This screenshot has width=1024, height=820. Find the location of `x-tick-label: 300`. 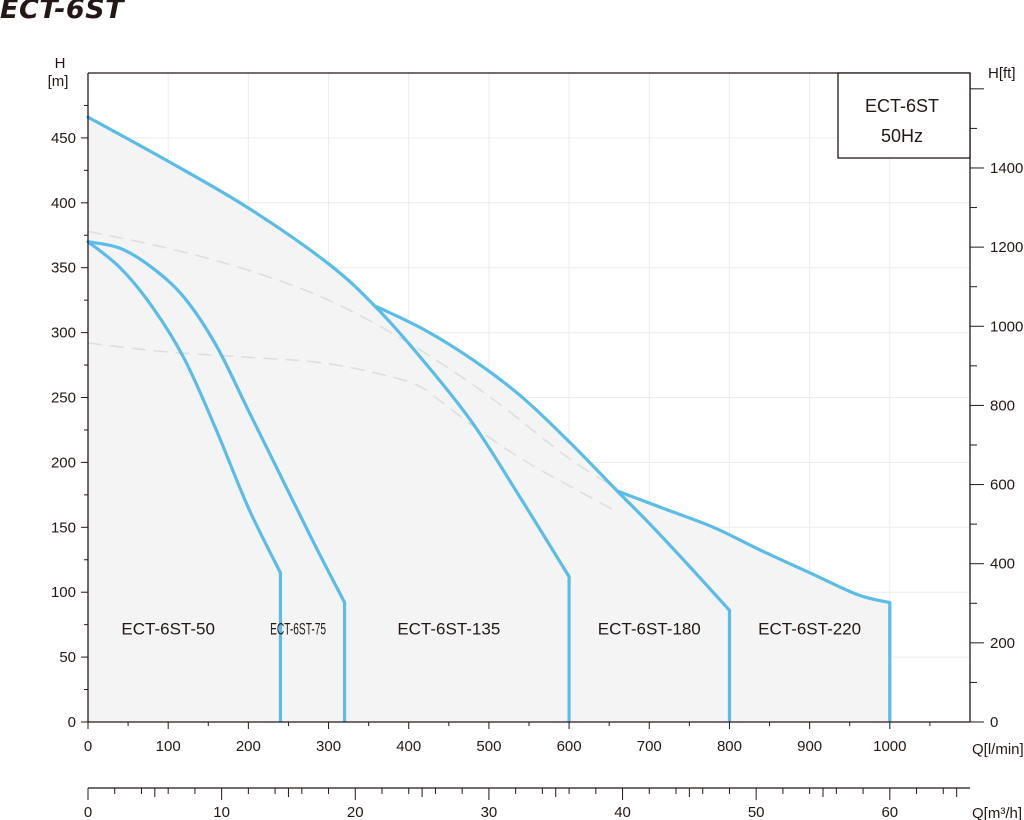

x-tick-label: 300 is located at coordinates (328, 746).